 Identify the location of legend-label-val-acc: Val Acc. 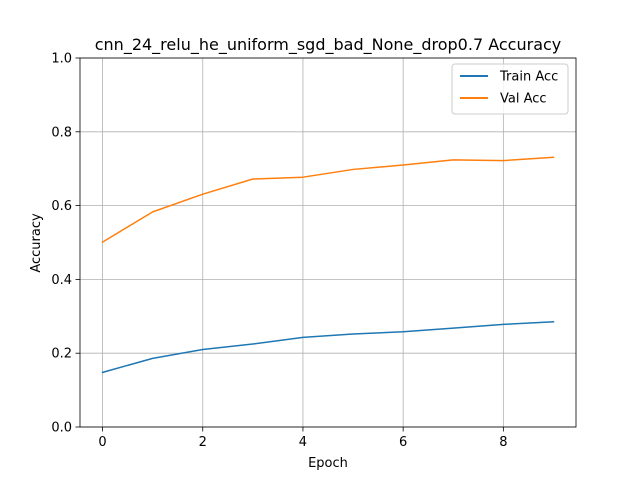
(523, 99).